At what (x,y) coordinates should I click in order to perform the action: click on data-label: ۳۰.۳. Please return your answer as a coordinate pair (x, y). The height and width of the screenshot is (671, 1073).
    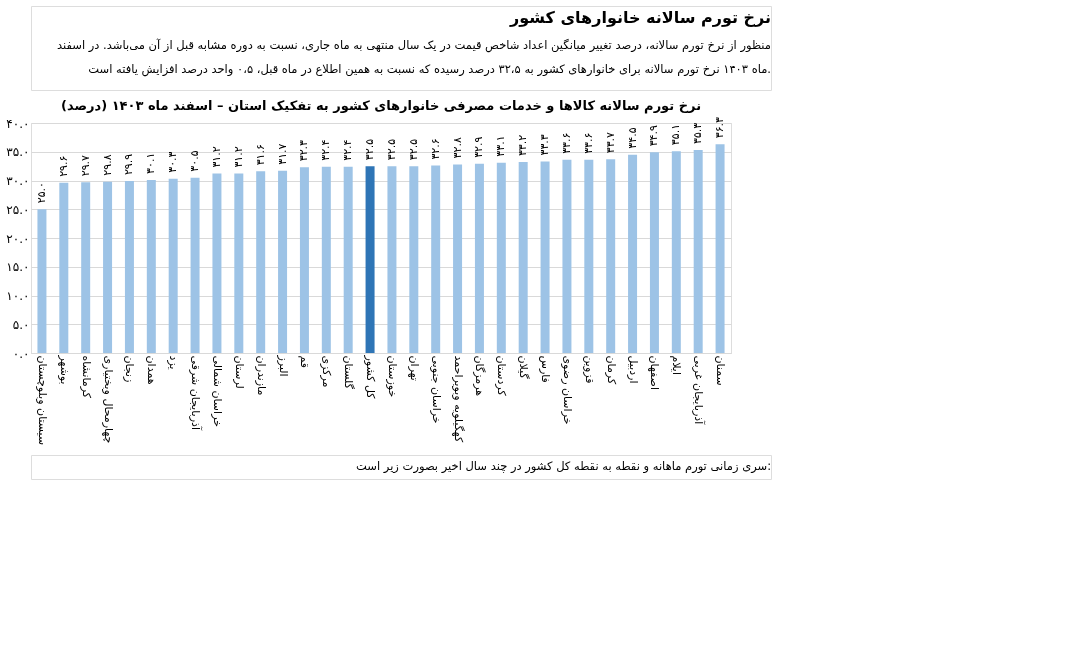
    Looking at the image, I should click on (173, 162).